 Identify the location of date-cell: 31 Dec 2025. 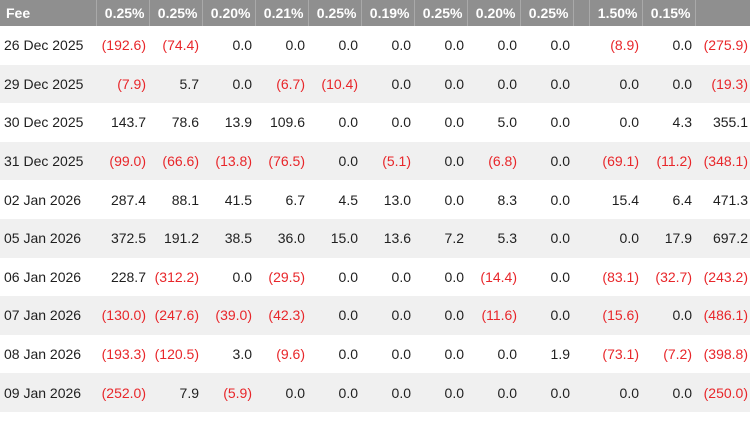
(44, 161).